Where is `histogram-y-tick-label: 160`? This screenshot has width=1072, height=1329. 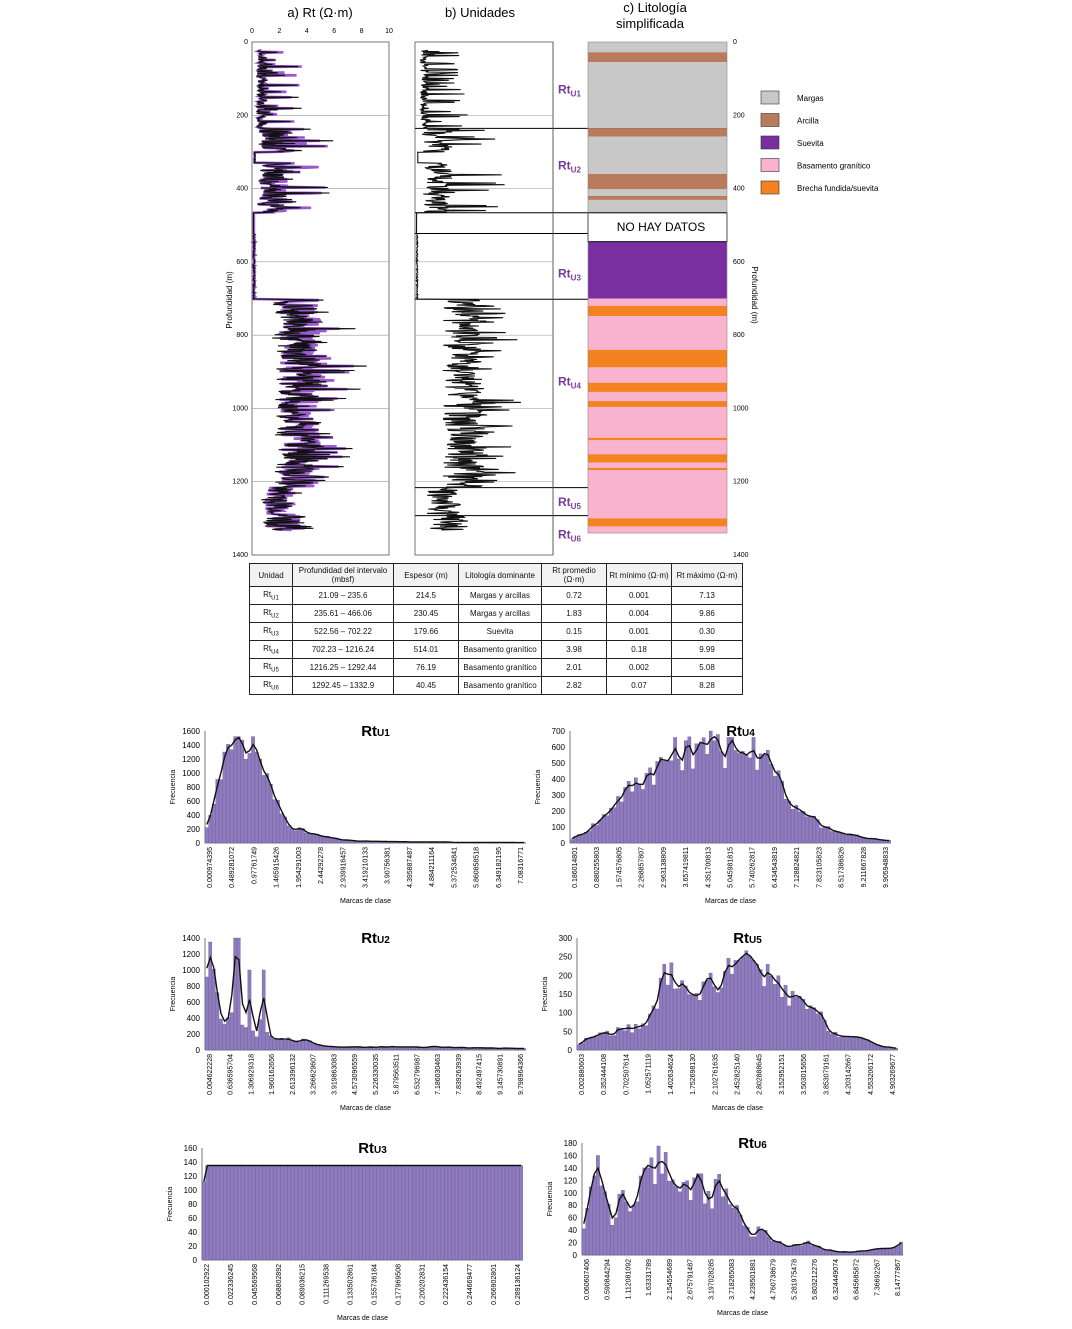
histogram-y-tick-label: 160 is located at coordinates (191, 1148).